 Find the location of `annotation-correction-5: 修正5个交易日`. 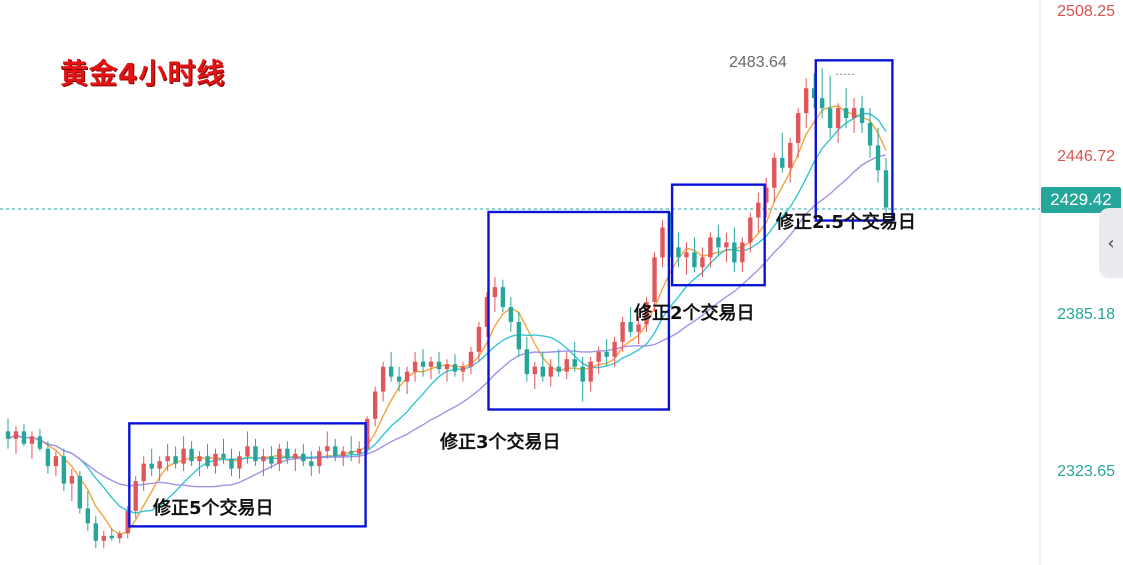

annotation-correction-5: 修正5个交易日 is located at coordinates (213, 508).